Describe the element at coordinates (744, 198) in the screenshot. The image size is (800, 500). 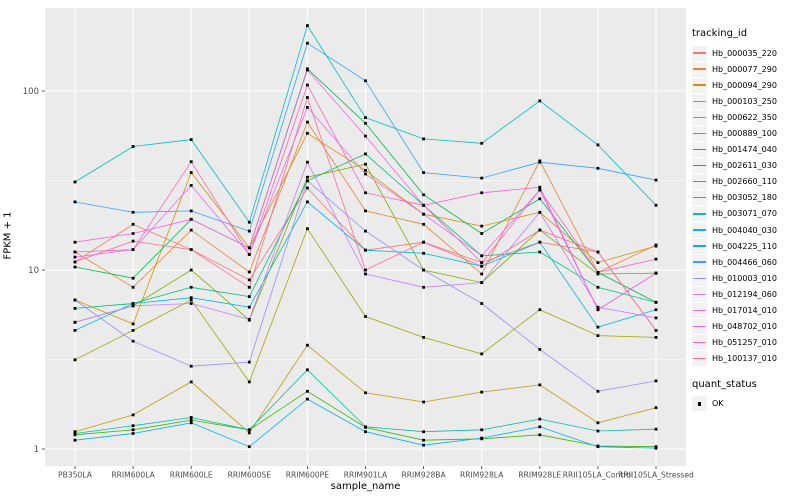
I see `legend-item-label: Hb_003052_180` at that location.